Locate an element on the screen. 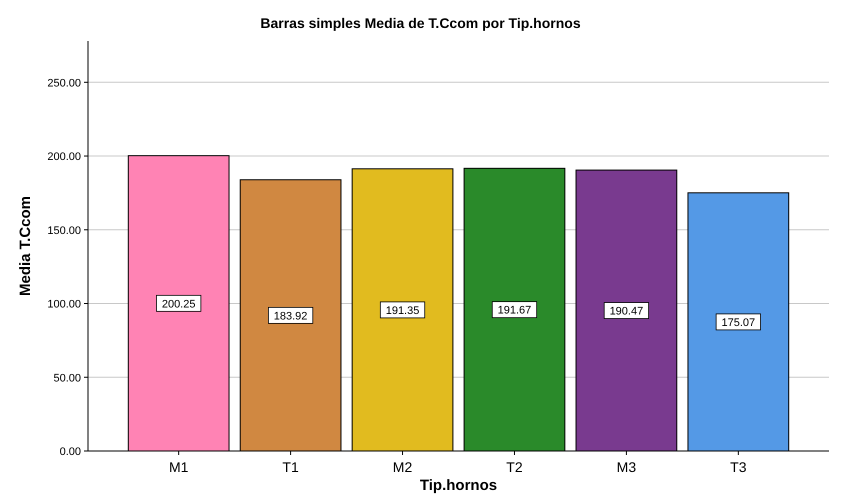  x-tick-label: T3 is located at coordinates (738, 467).